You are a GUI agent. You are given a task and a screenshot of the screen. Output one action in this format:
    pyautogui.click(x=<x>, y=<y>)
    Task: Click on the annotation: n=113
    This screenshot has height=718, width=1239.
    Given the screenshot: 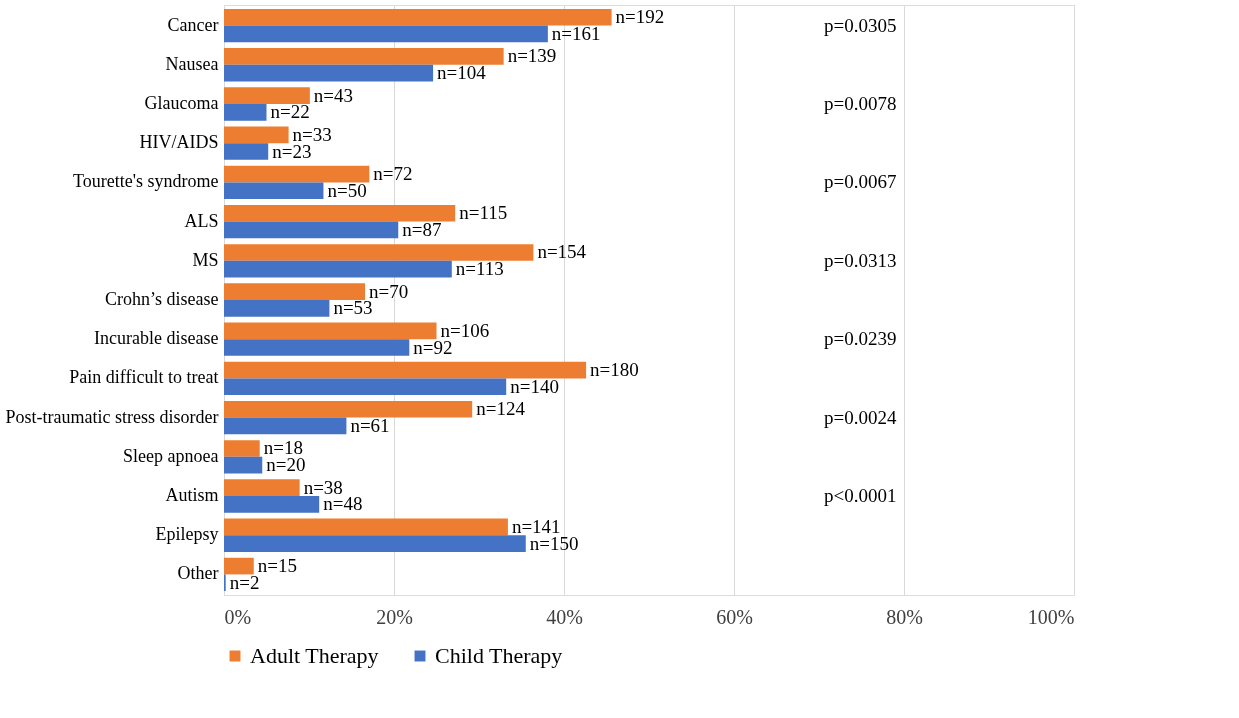 What is the action you would take?
    pyautogui.click(x=479, y=269)
    